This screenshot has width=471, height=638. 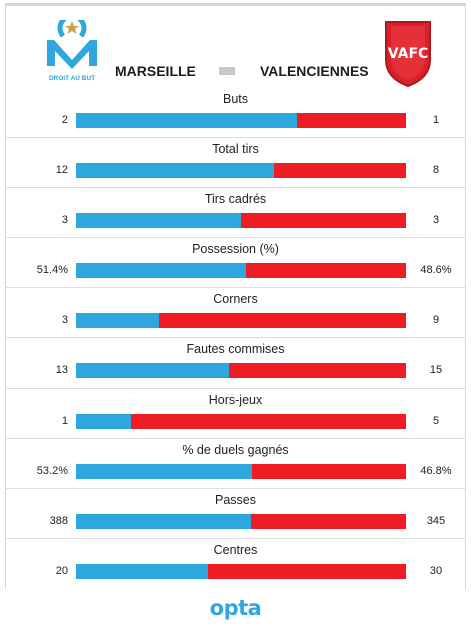 What do you see at coordinates (61, 170) in the screenshot?
I see `home-value: 12` at bounding box center [61, 170].